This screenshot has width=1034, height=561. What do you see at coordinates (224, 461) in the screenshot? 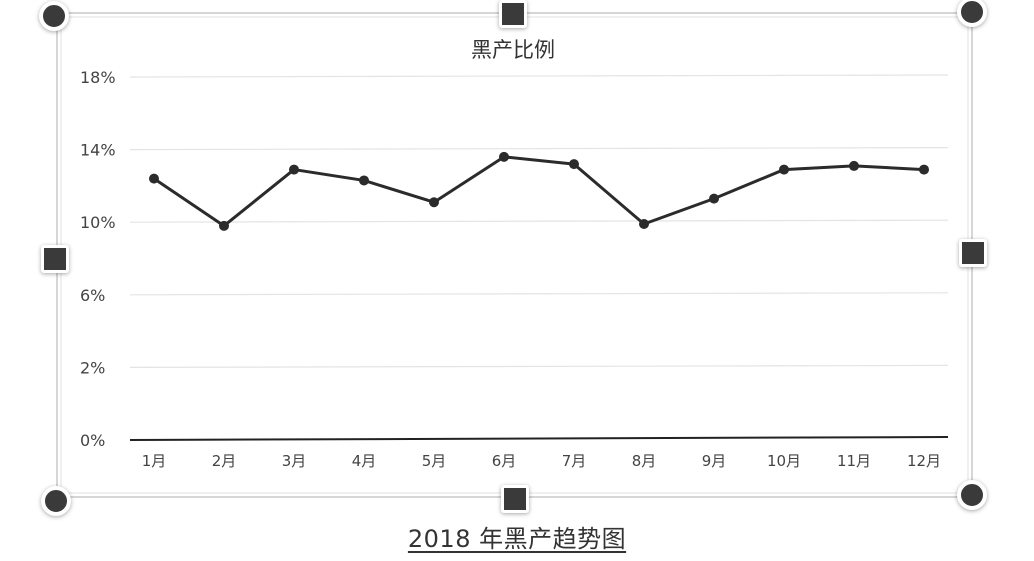
I see `x-tick-label: 2月` at bounding box center [224, 461].